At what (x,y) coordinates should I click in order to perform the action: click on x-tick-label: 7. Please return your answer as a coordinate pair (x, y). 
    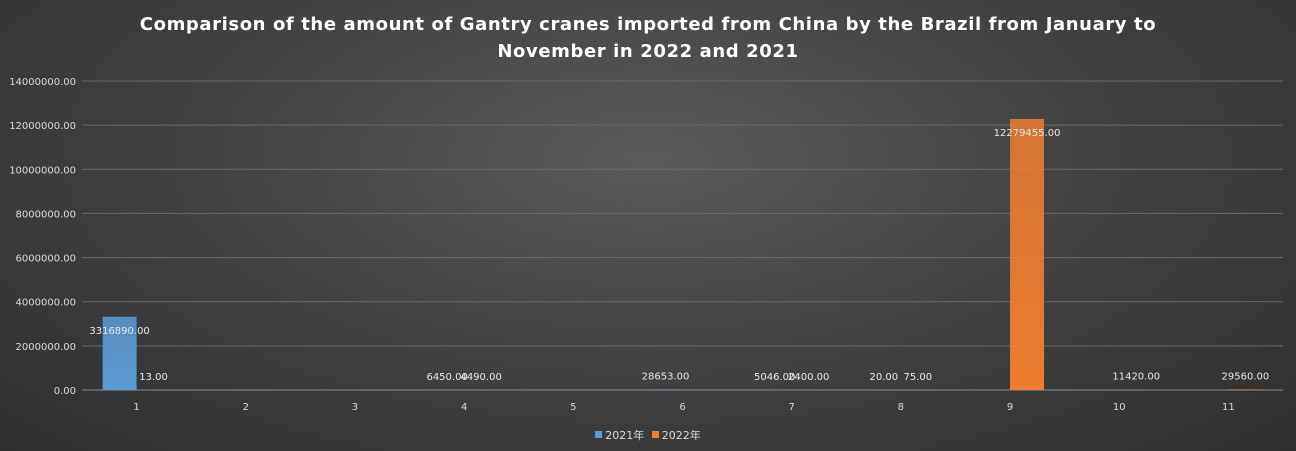
    Looking at the image, I should click on (791, 407).